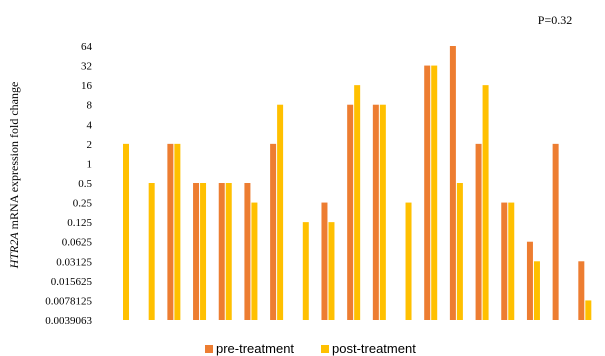  Describe the element at coordinates (14, 251) in the screenshot. I see `y-axis-label-gene: HTR2A` at that location.